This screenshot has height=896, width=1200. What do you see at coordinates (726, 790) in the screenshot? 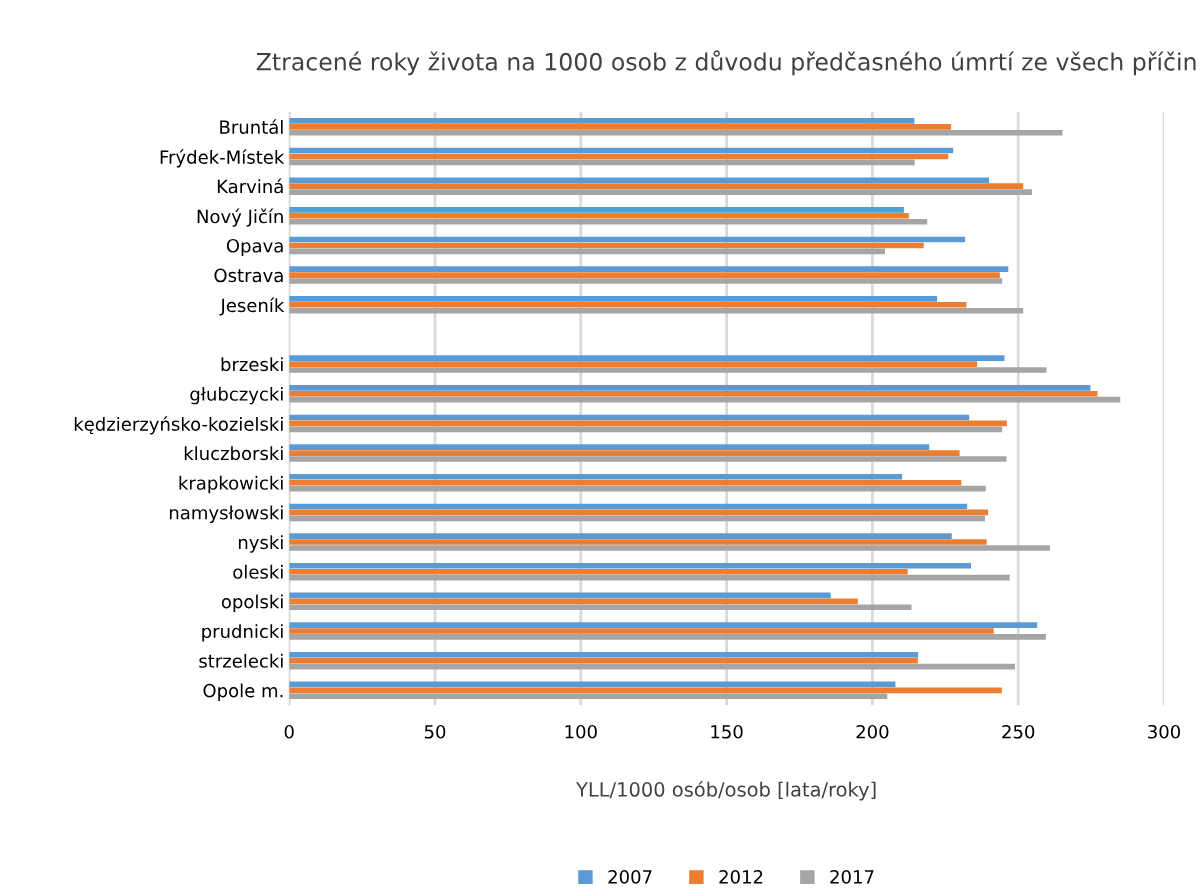
I see `x-axis-title: YLL/1000 osób/osob [lata/roky]` at bounding box center [726, 790].